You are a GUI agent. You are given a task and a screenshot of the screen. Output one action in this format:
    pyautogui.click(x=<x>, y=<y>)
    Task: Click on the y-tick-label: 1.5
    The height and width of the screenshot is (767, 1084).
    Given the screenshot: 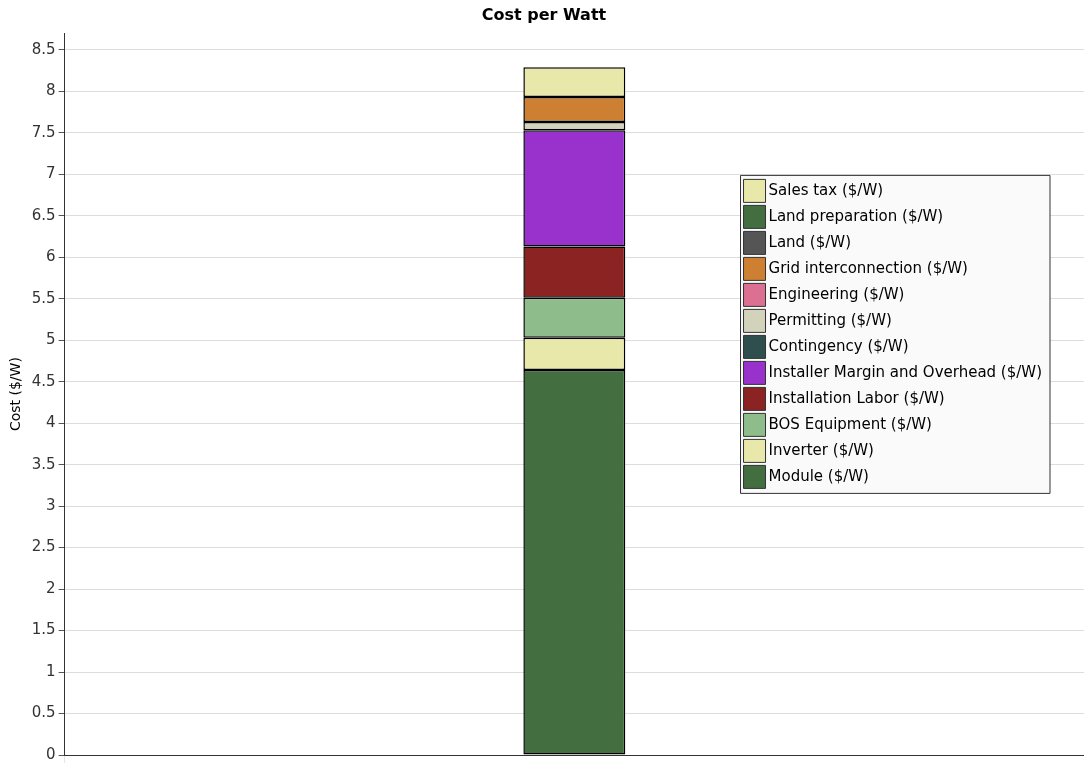 What is the action you would take?
    pyautogui.click(x=43, y=629)
    